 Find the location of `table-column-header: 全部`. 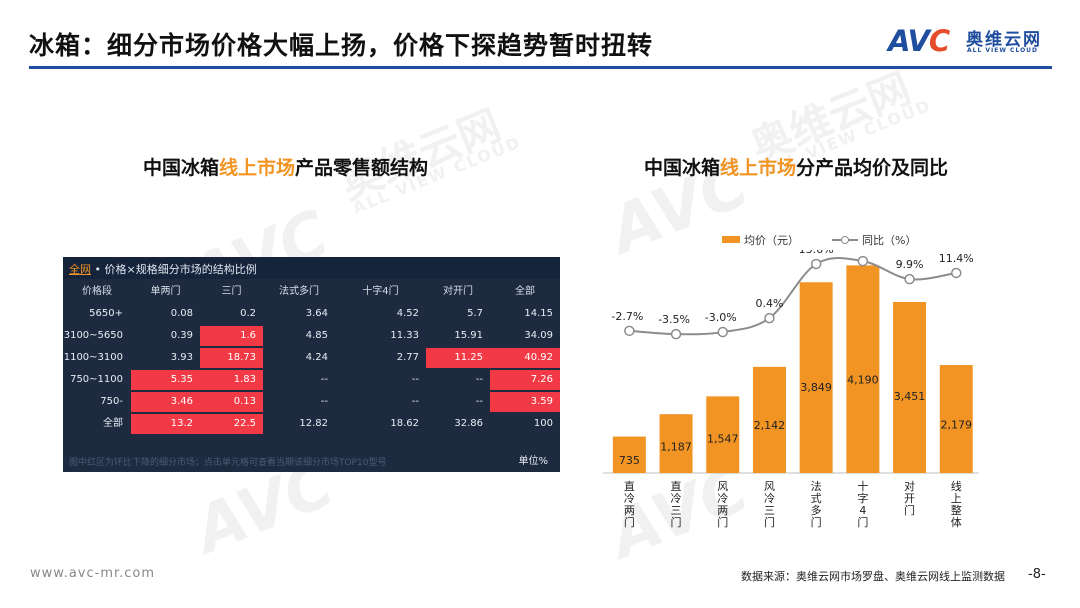

table-column-header: 全部 is located at coordinates (525, 291).